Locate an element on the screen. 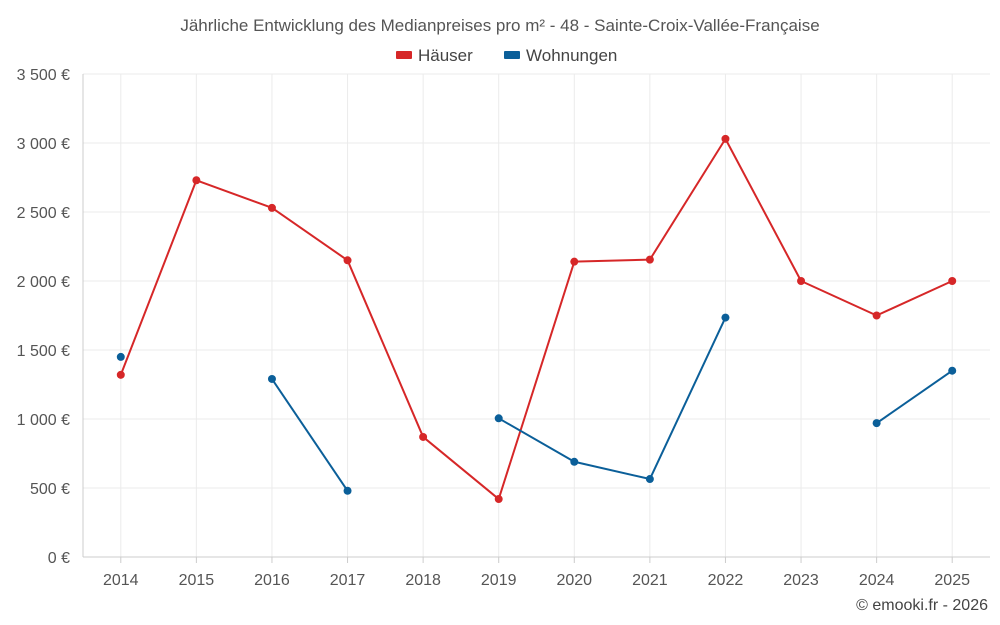 The image size is (1000, 625). x-tick-label: 2021 is located at coordinates (650, 580).